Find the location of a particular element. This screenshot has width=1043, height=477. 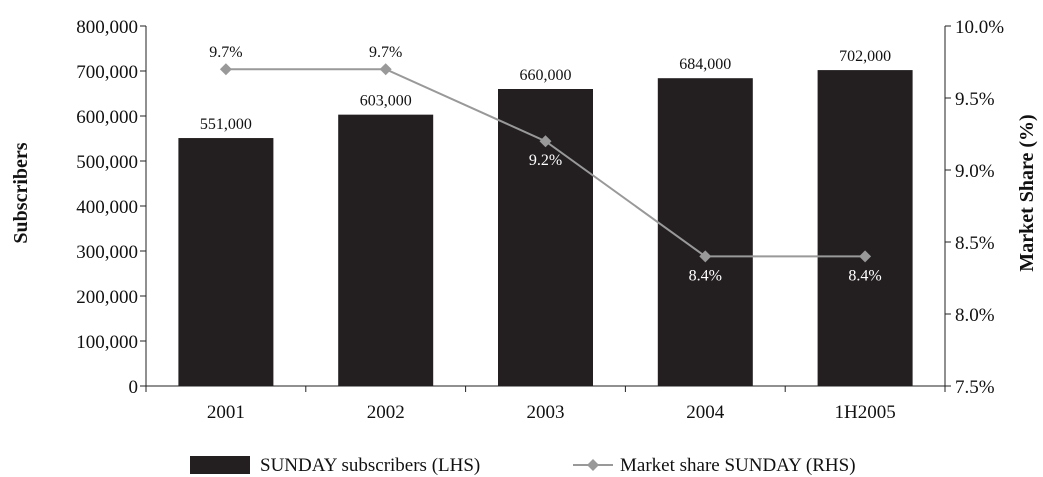

y-tick-label-right: 9.0% is located at coordinates (975, 171).